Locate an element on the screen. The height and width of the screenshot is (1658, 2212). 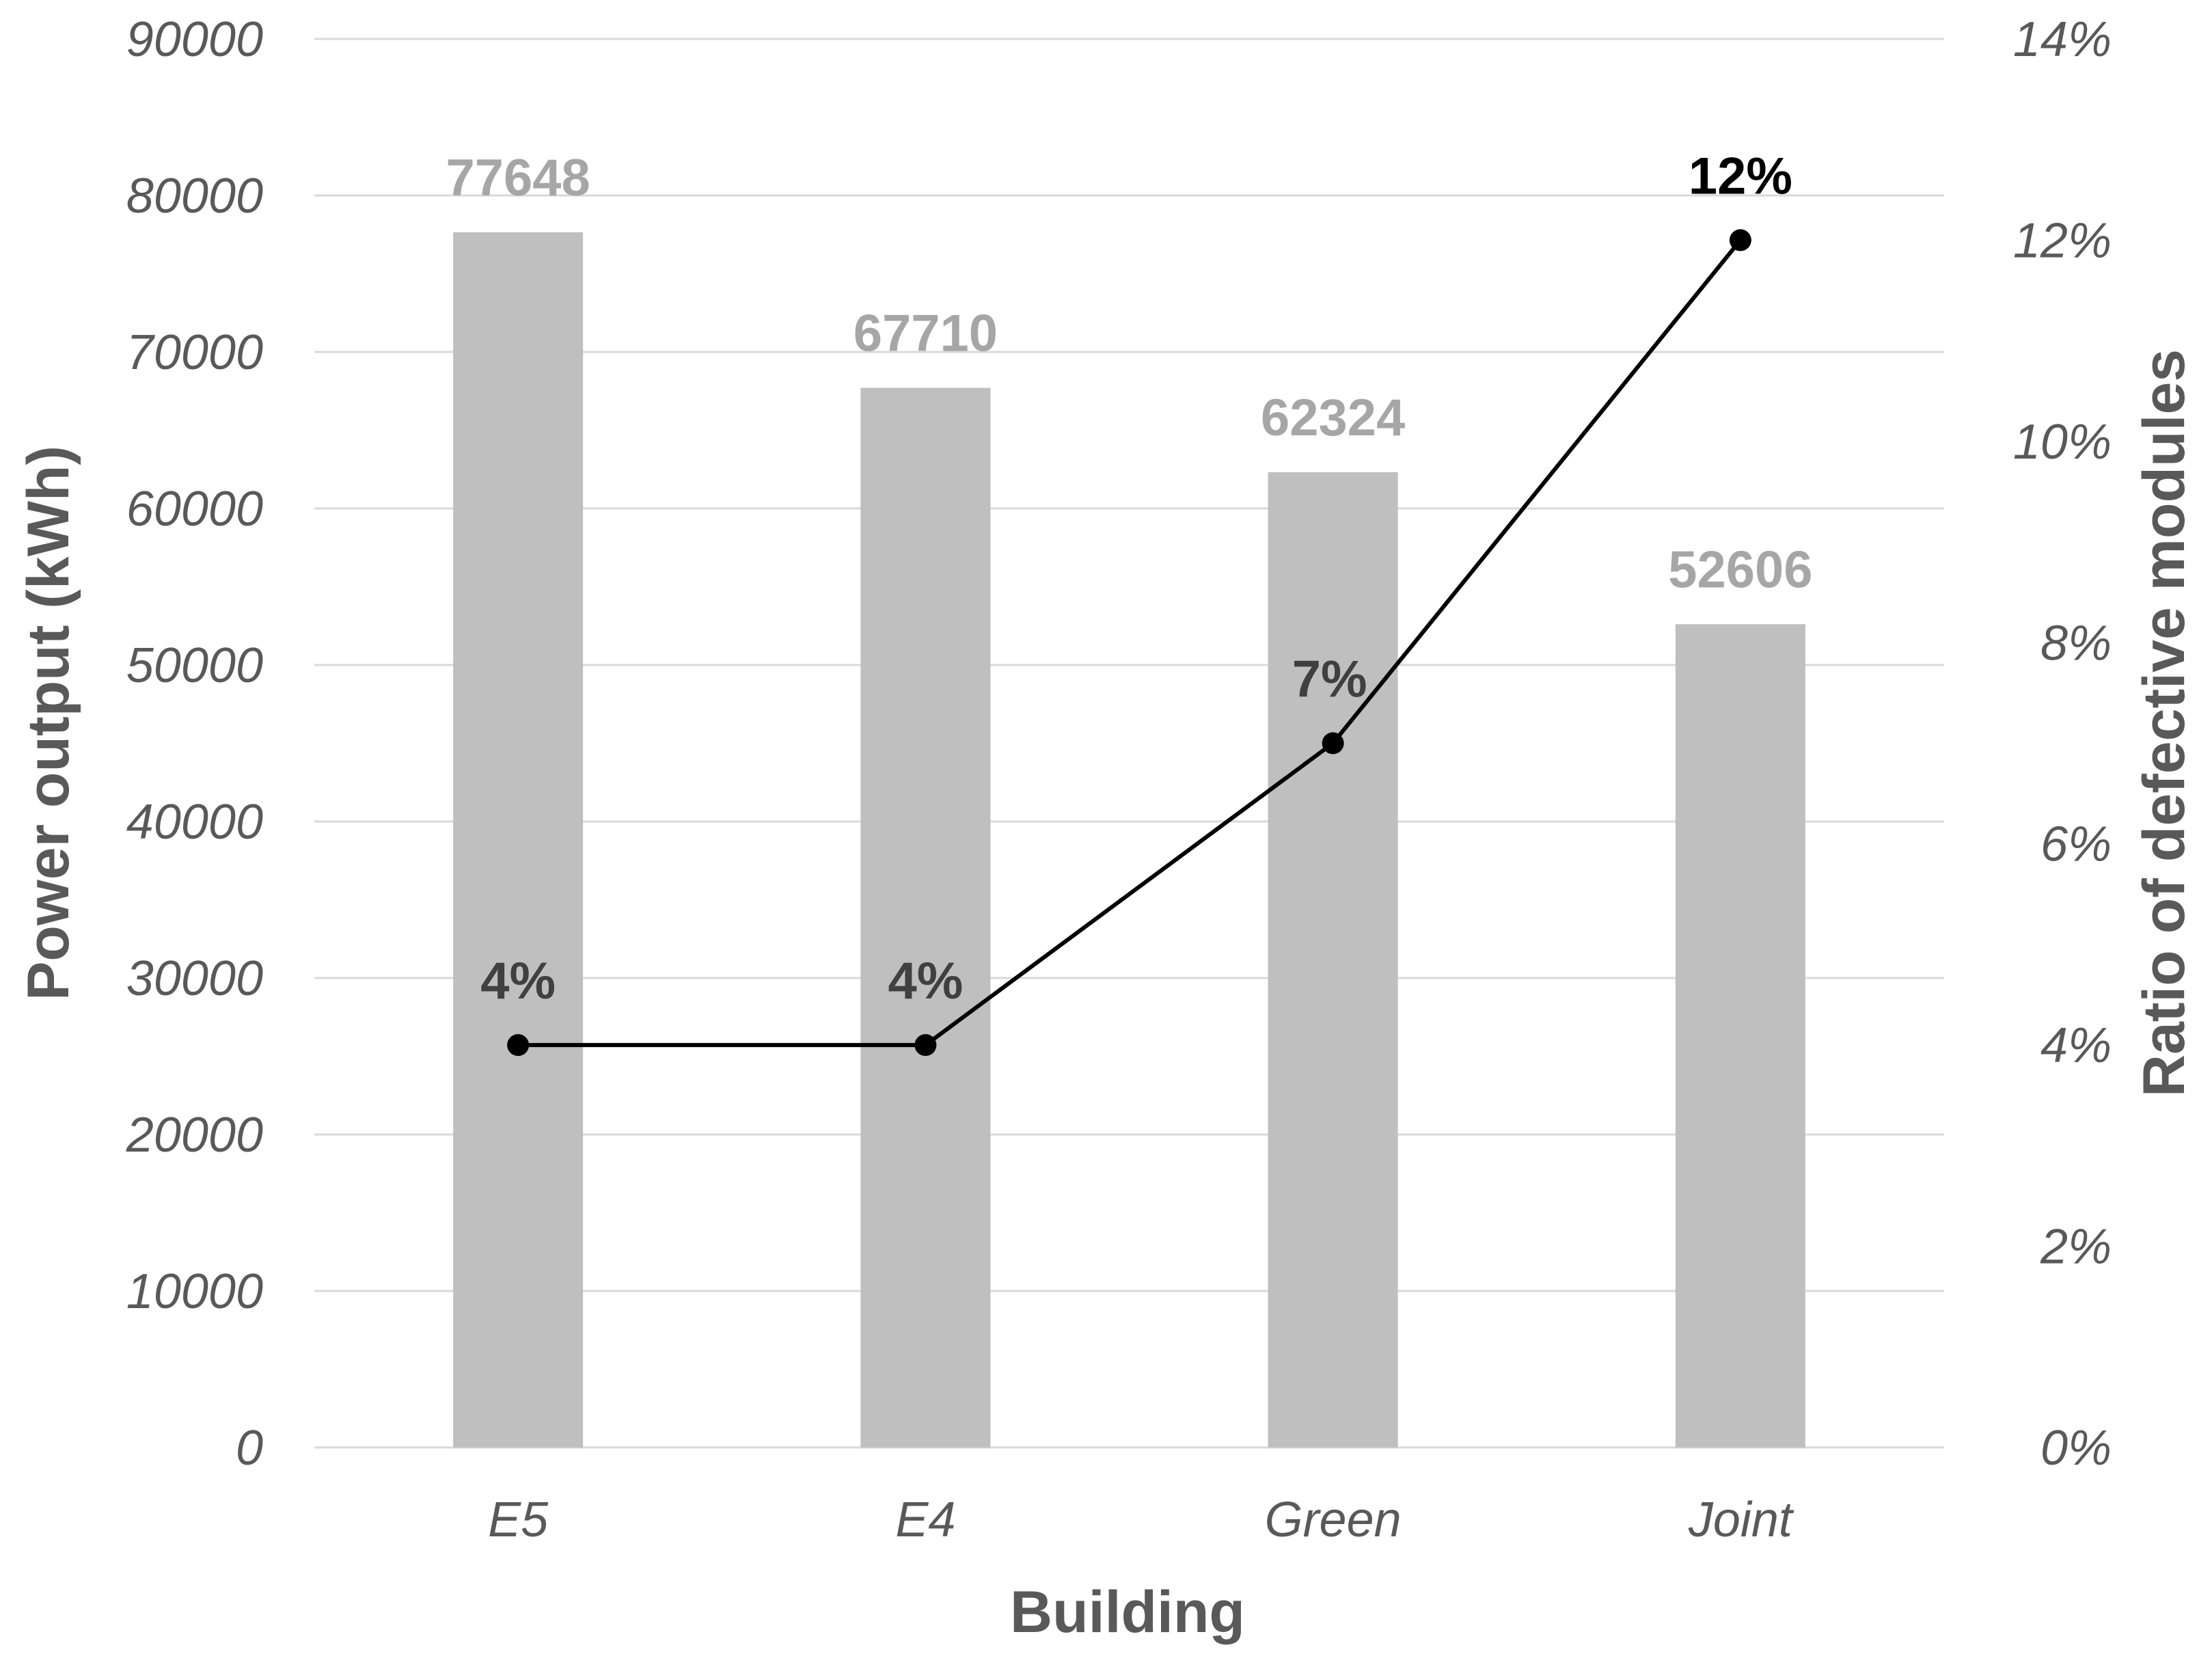
y-tick-label: 40000 is located at coordinates (194, 822).